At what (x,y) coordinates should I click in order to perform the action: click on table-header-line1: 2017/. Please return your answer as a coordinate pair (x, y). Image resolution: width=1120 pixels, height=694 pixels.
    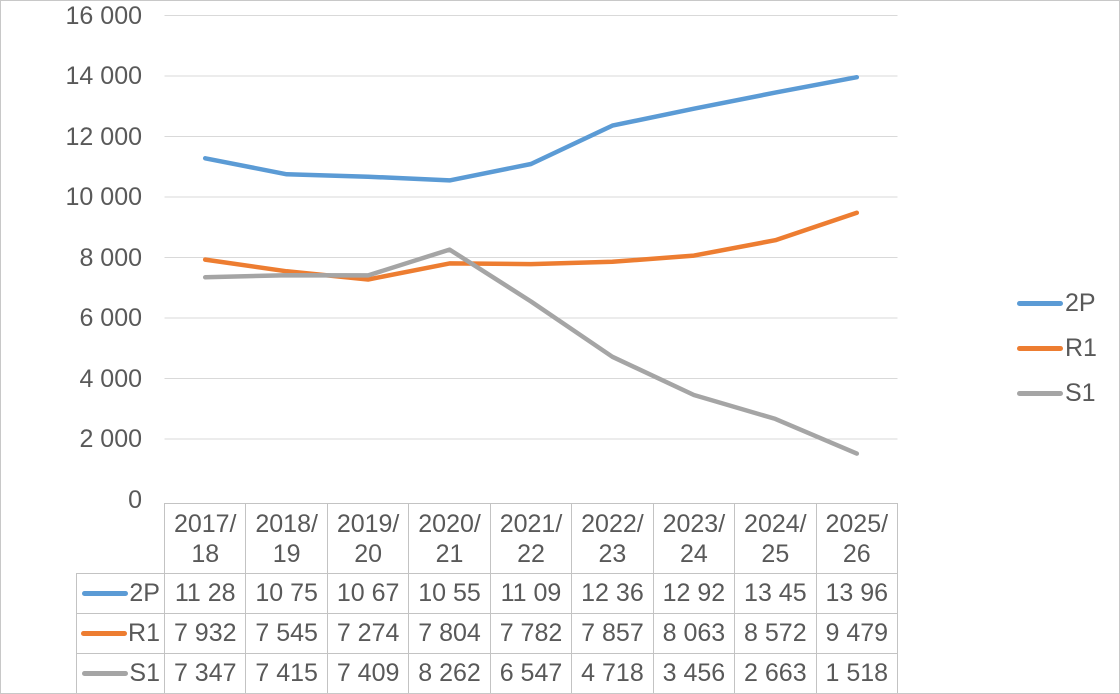
    Looking at the image, I should click on (205, 523).